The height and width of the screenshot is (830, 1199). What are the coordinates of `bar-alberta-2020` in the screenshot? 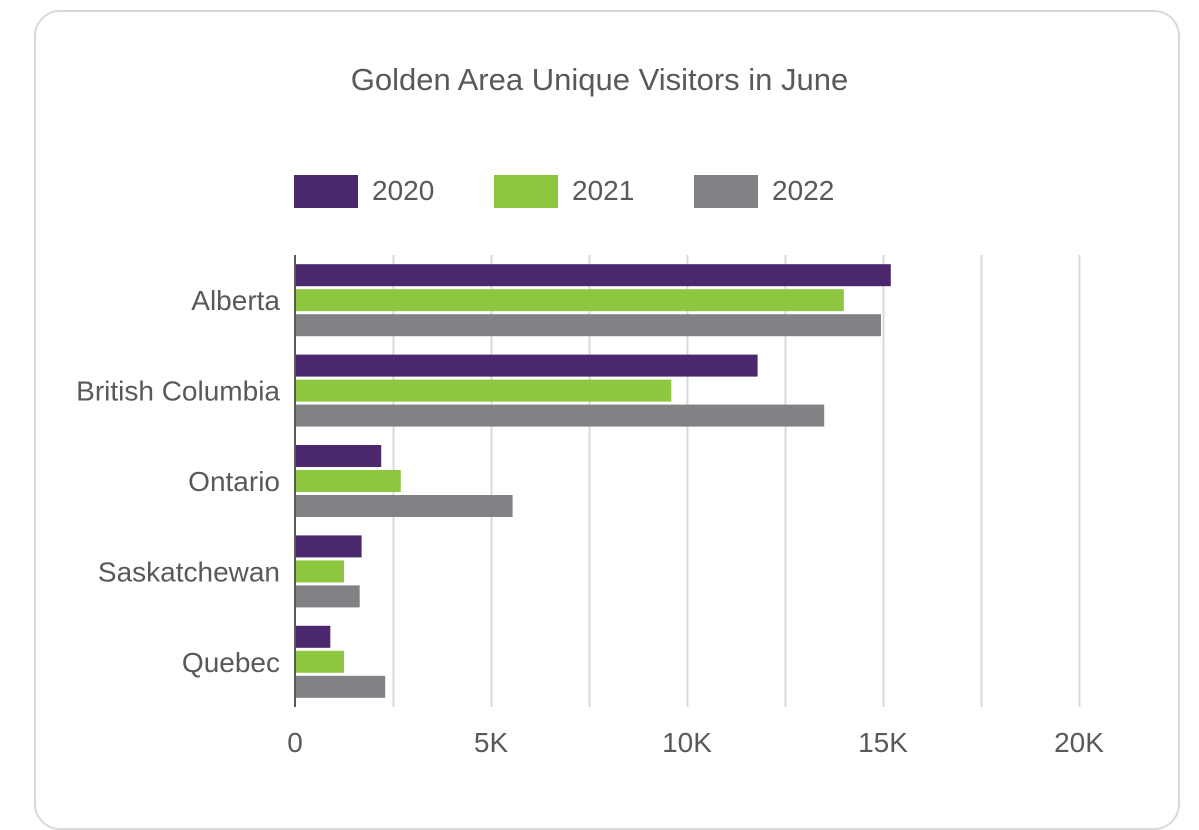 It's located at (593, 275).